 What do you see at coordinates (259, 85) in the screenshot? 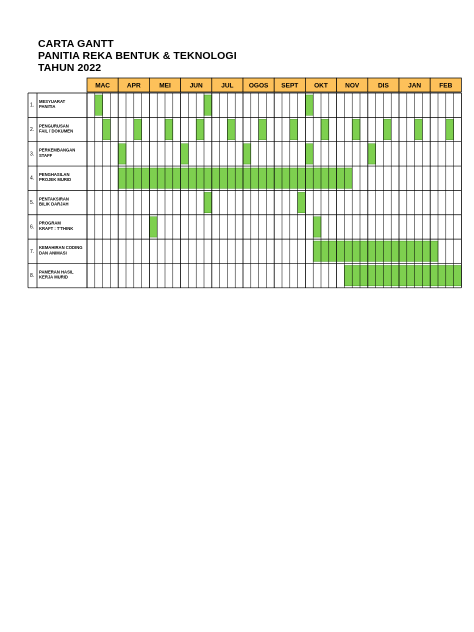
I see `month-label: OGOS` at bounding box center [259, 85].